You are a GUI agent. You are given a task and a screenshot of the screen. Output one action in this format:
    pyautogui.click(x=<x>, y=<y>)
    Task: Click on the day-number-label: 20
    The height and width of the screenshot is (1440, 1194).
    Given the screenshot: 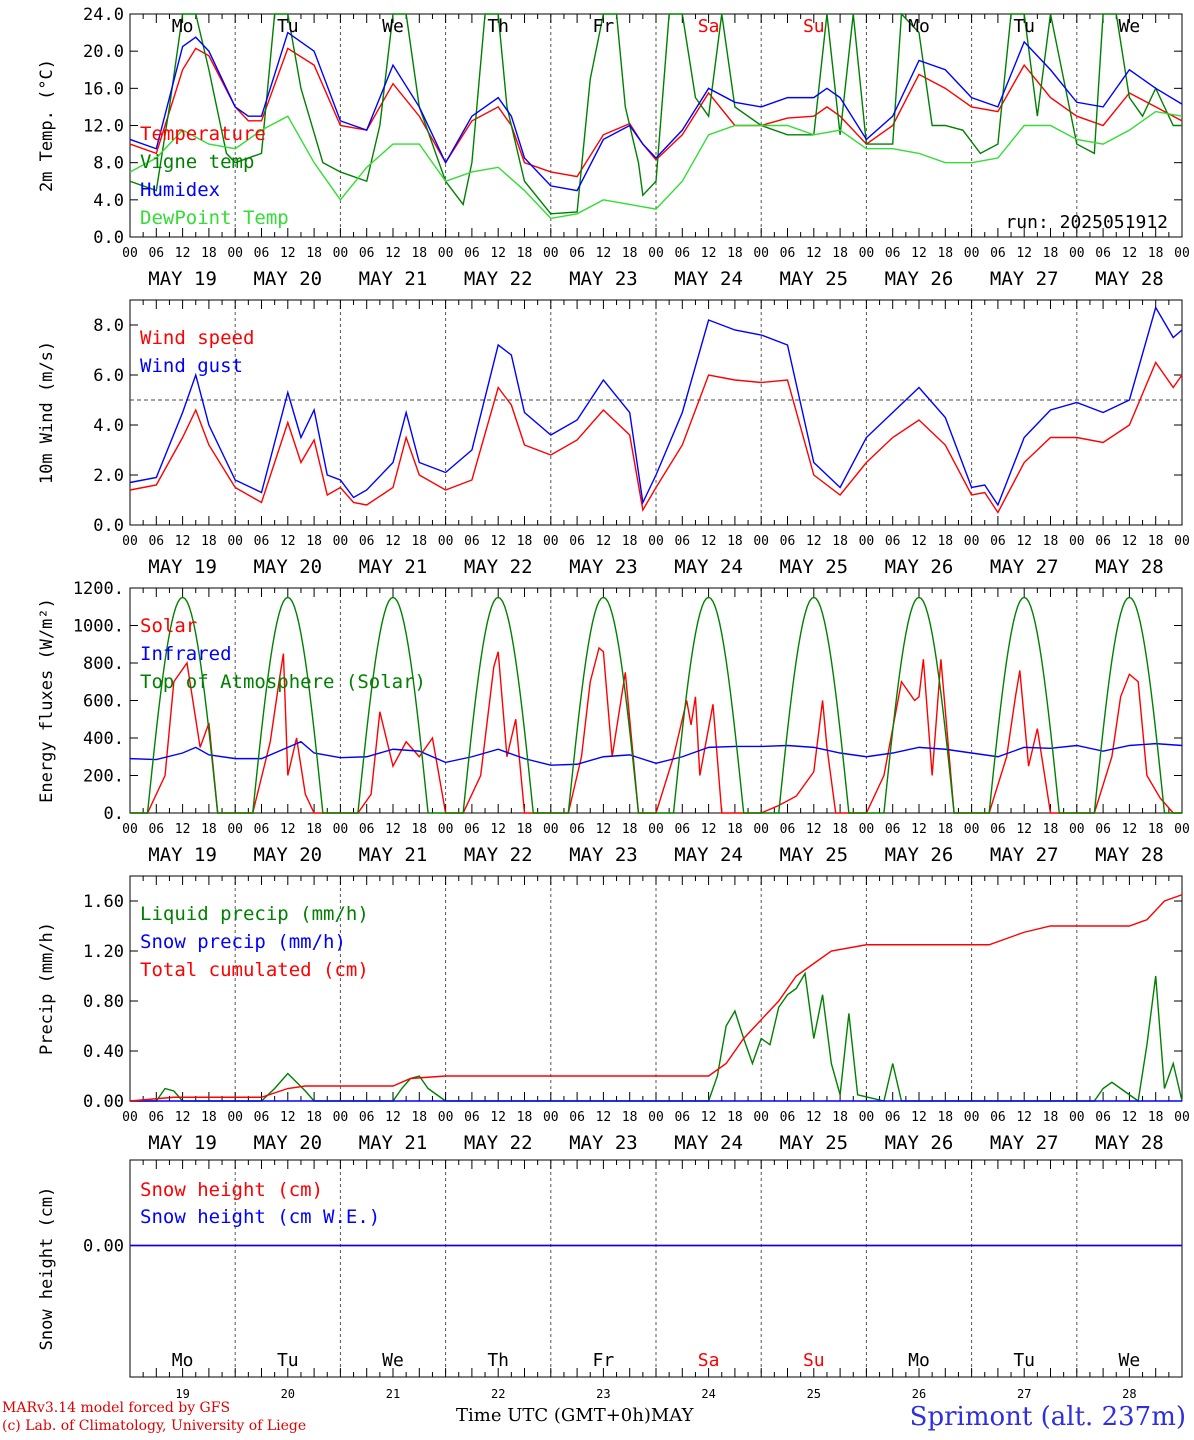 What is the action you would take?
    pyautogui.click(x=288, y=1394)
    